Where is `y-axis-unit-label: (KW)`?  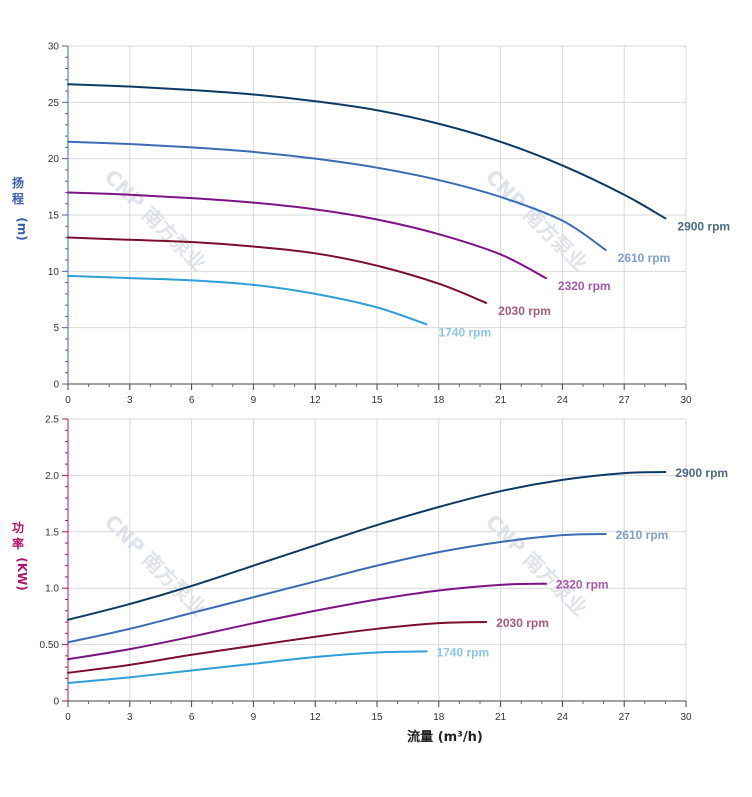 y-axis-unit-label: (KW) is located at coordinates (22, 574).